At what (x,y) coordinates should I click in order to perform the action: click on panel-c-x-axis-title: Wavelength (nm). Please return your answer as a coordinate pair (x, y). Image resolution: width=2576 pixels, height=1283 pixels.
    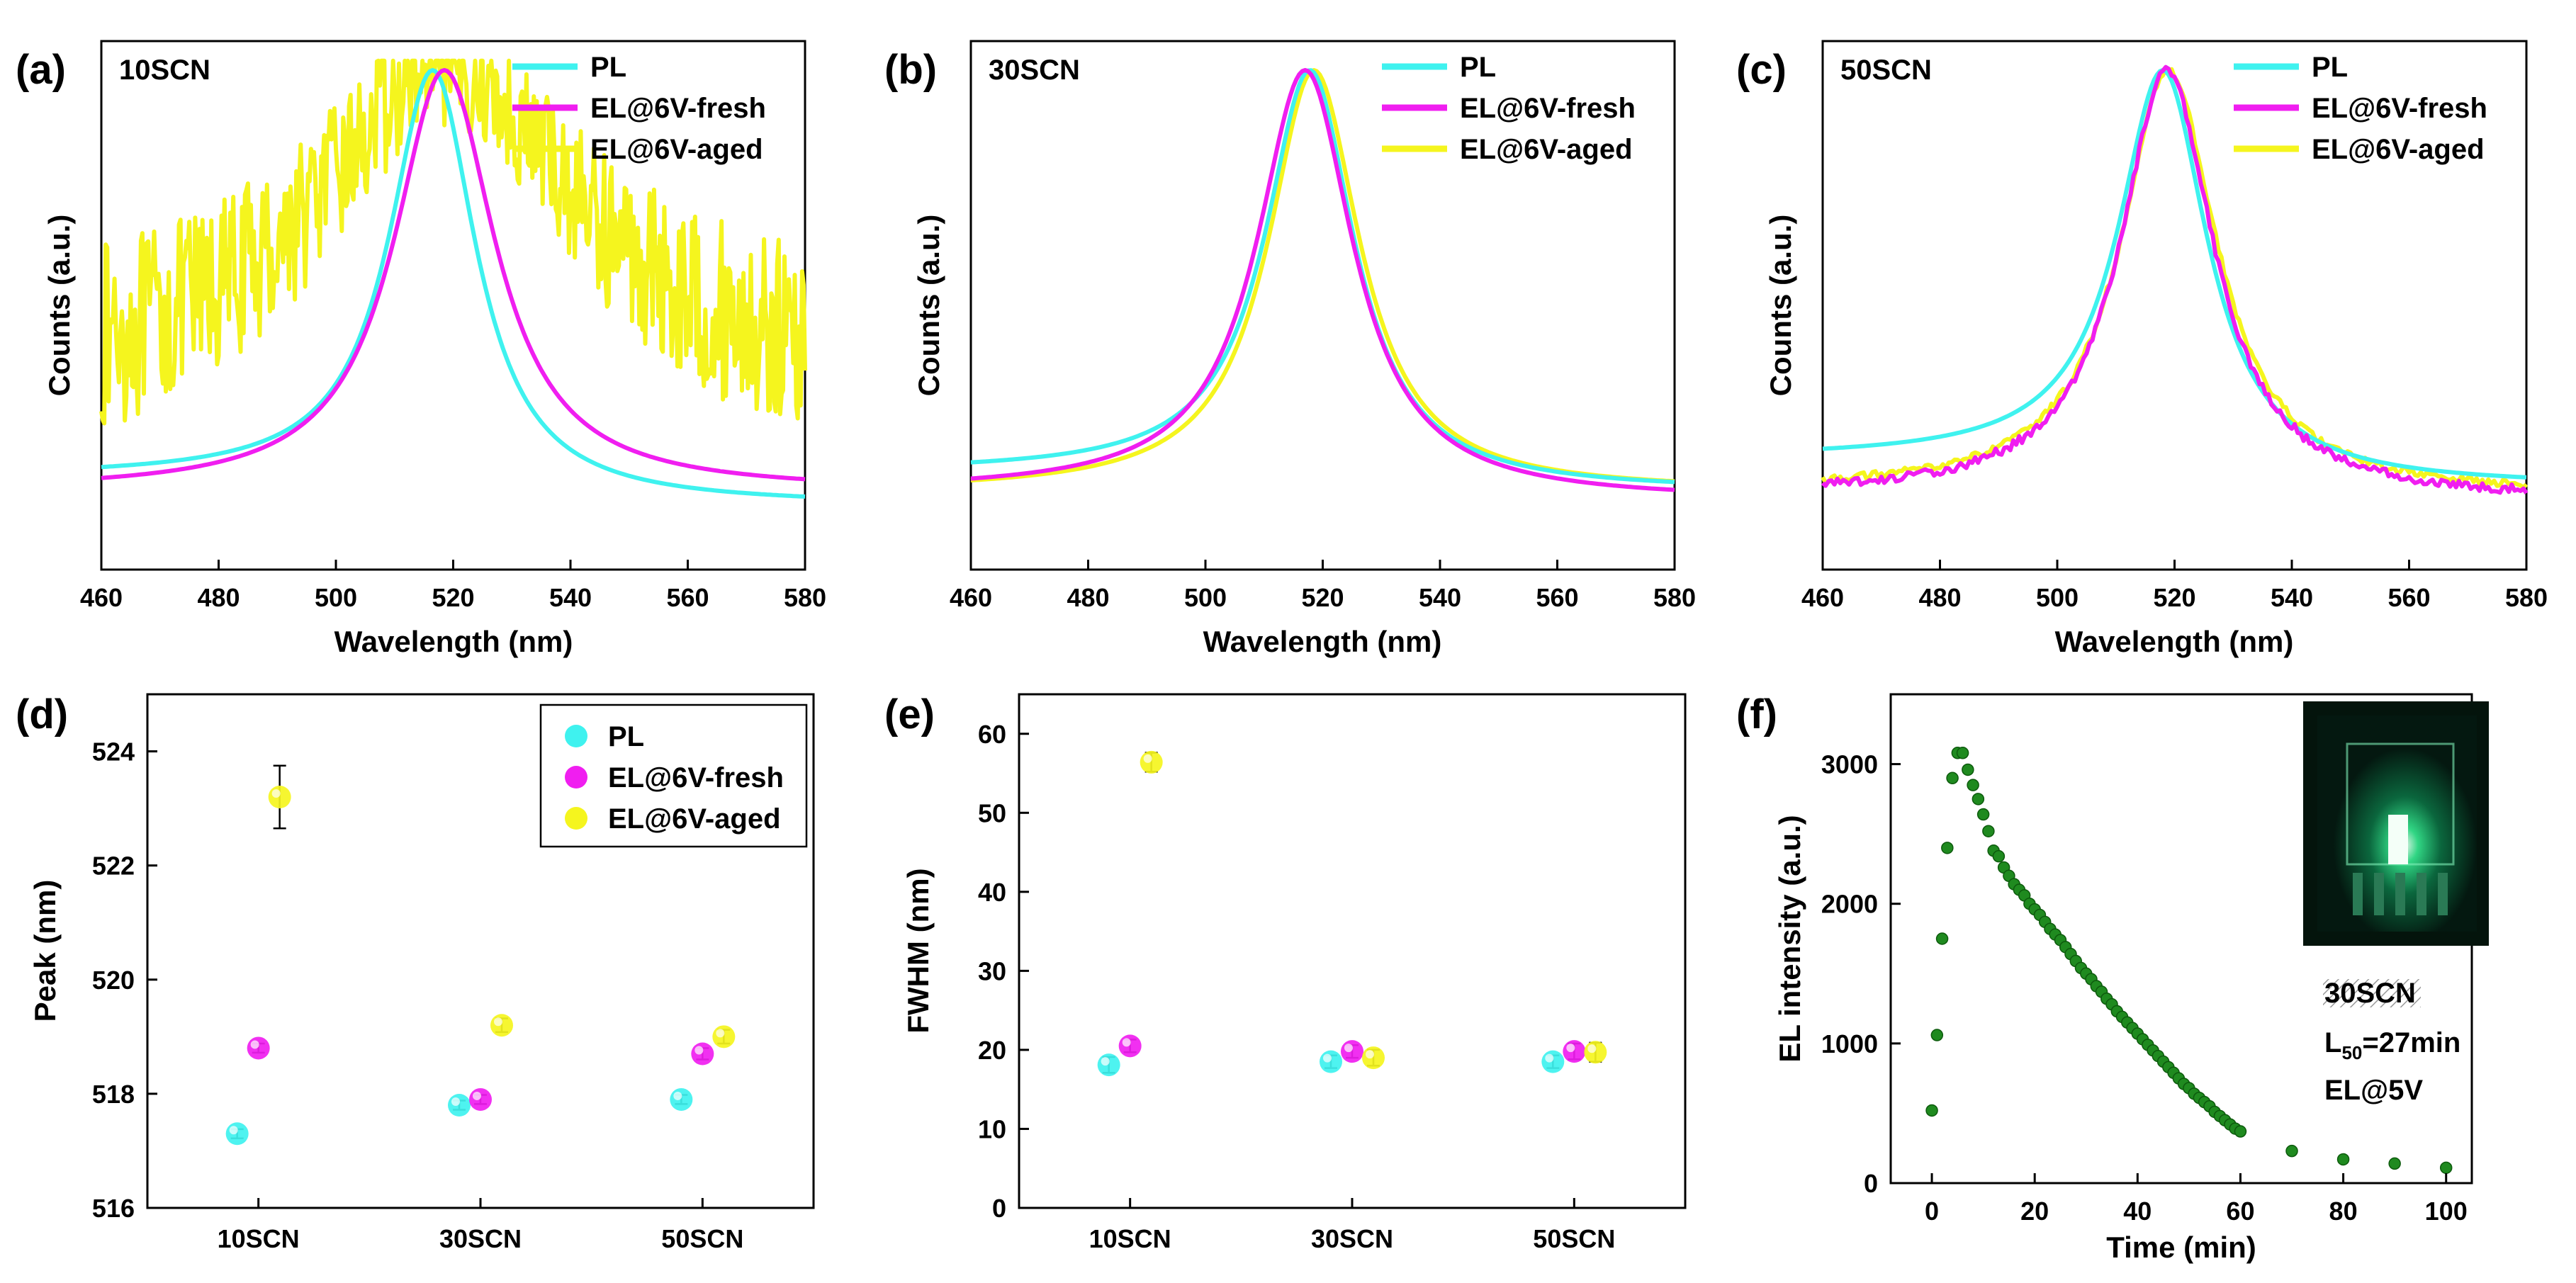
    Looking at the image, I should click on (2174, 641).